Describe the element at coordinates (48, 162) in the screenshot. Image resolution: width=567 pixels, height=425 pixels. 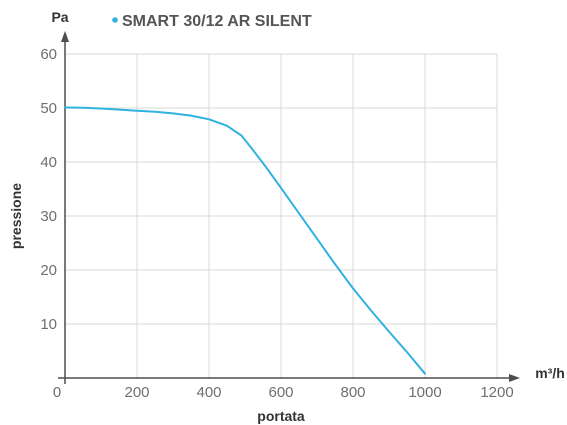
I see `y-tick-label: 40` at that location.